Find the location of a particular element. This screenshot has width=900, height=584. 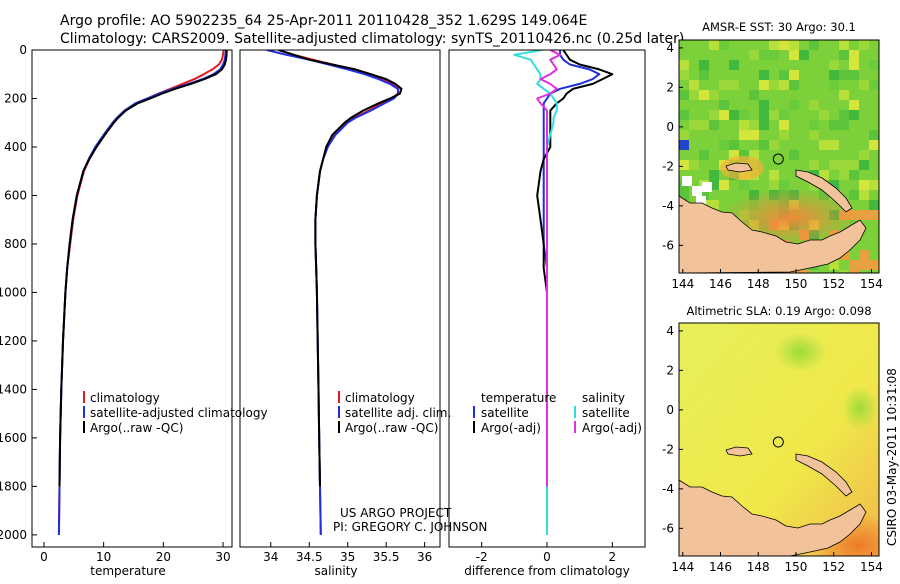

x-tick-label: 36 is located at coordinates (424, 557).